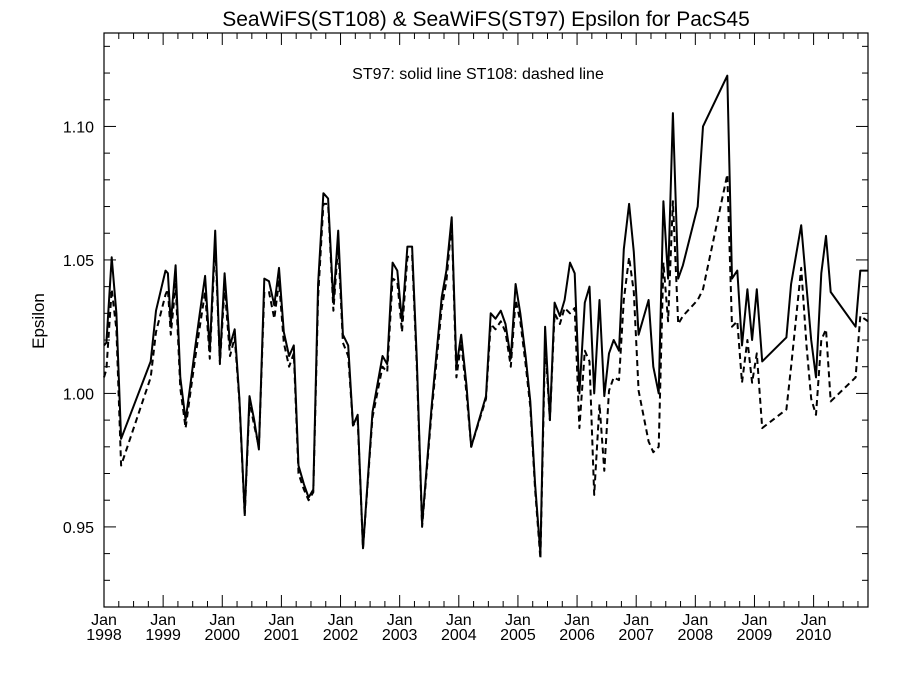 This screenshot has height=675, width=900. What do you see at coordinates (400, 635) in the screenshot?
I see `x-tick-year-label: 2003` at bounding box center [400, 635].